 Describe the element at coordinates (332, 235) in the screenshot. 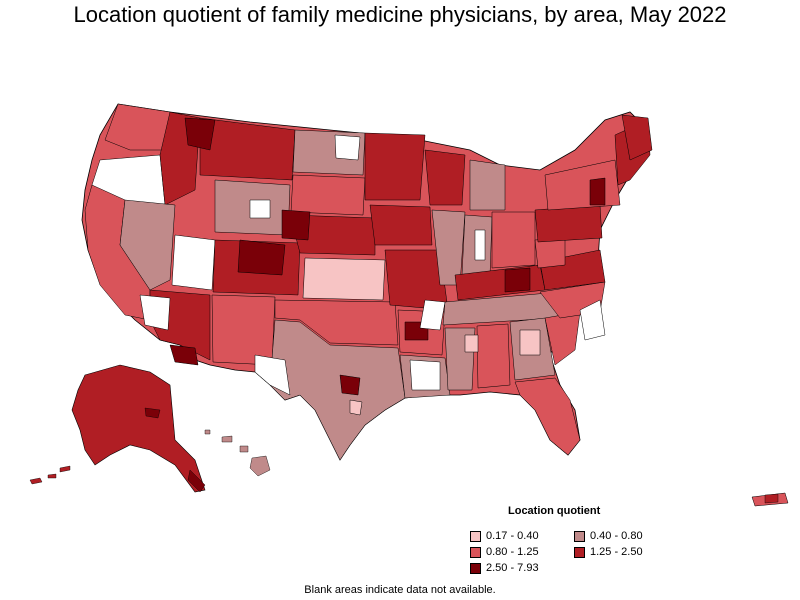

I see `region-nebraska` at that location.